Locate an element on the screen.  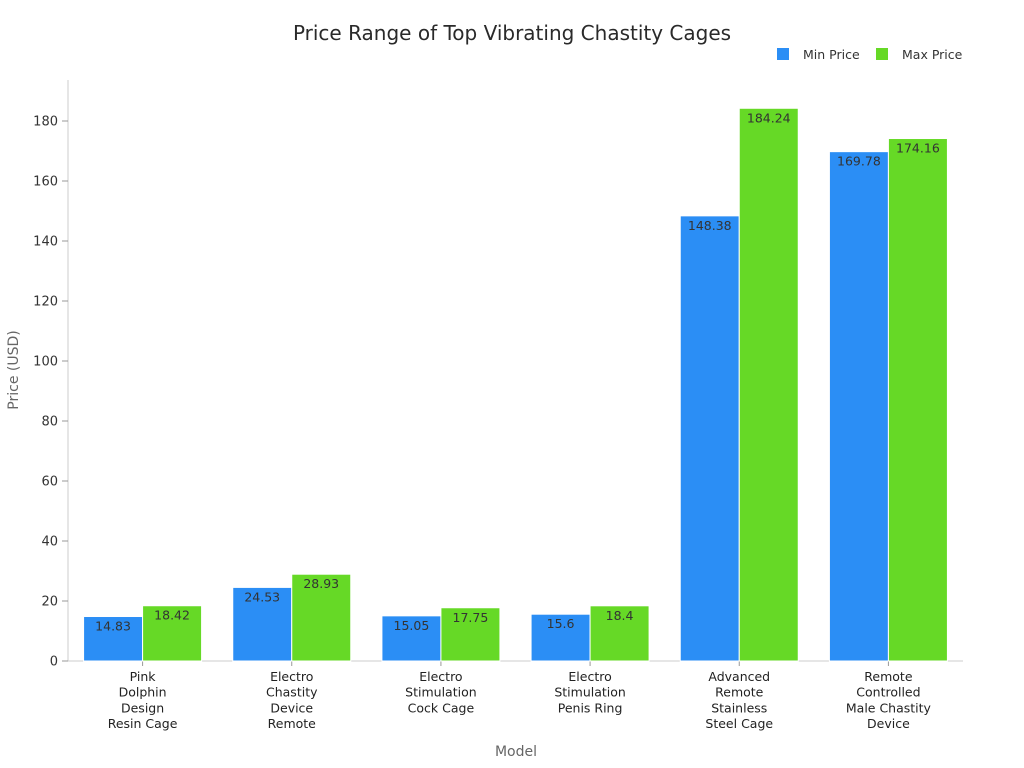
legend-swatch-max-price is located at coordinates (882, 54).